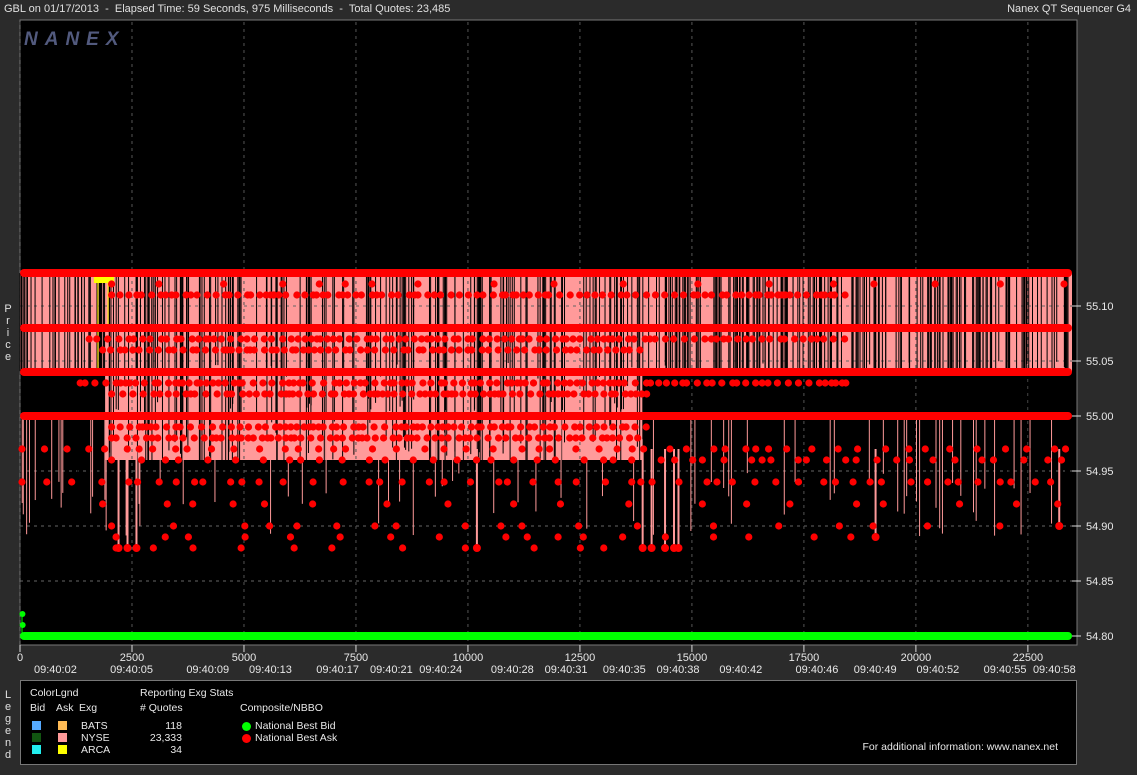 The image size is (1137, 775). What do you see at coordinates (187, 693) in the screenshot?
I see `legend-stats-header: Reporting Exg Stats` at bounding box center [187, 693].